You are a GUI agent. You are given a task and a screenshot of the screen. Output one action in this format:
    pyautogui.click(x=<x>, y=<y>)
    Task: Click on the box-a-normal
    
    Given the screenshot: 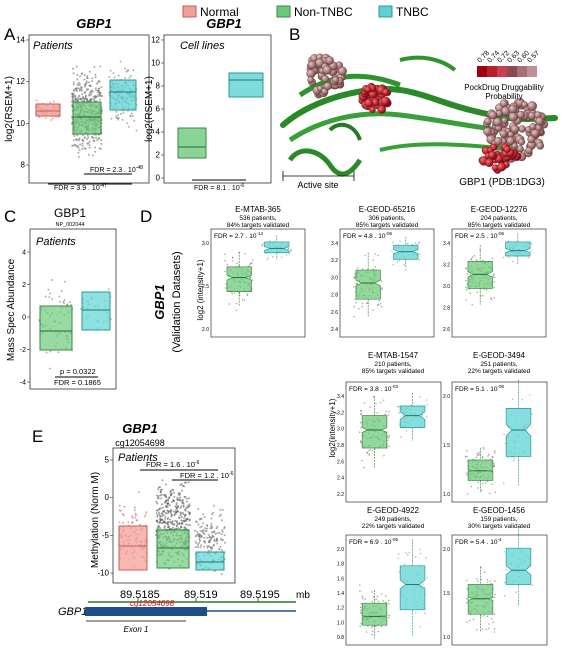 What is the action you would take?
    pyautogui.click(x=48, y=110)
    